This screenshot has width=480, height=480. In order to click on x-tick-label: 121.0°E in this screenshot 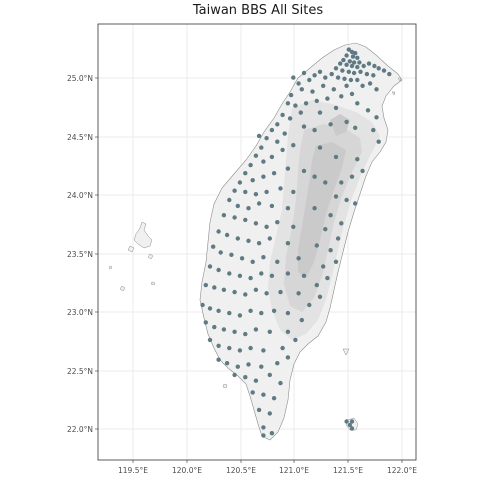, I will do `click(294, 470)`.